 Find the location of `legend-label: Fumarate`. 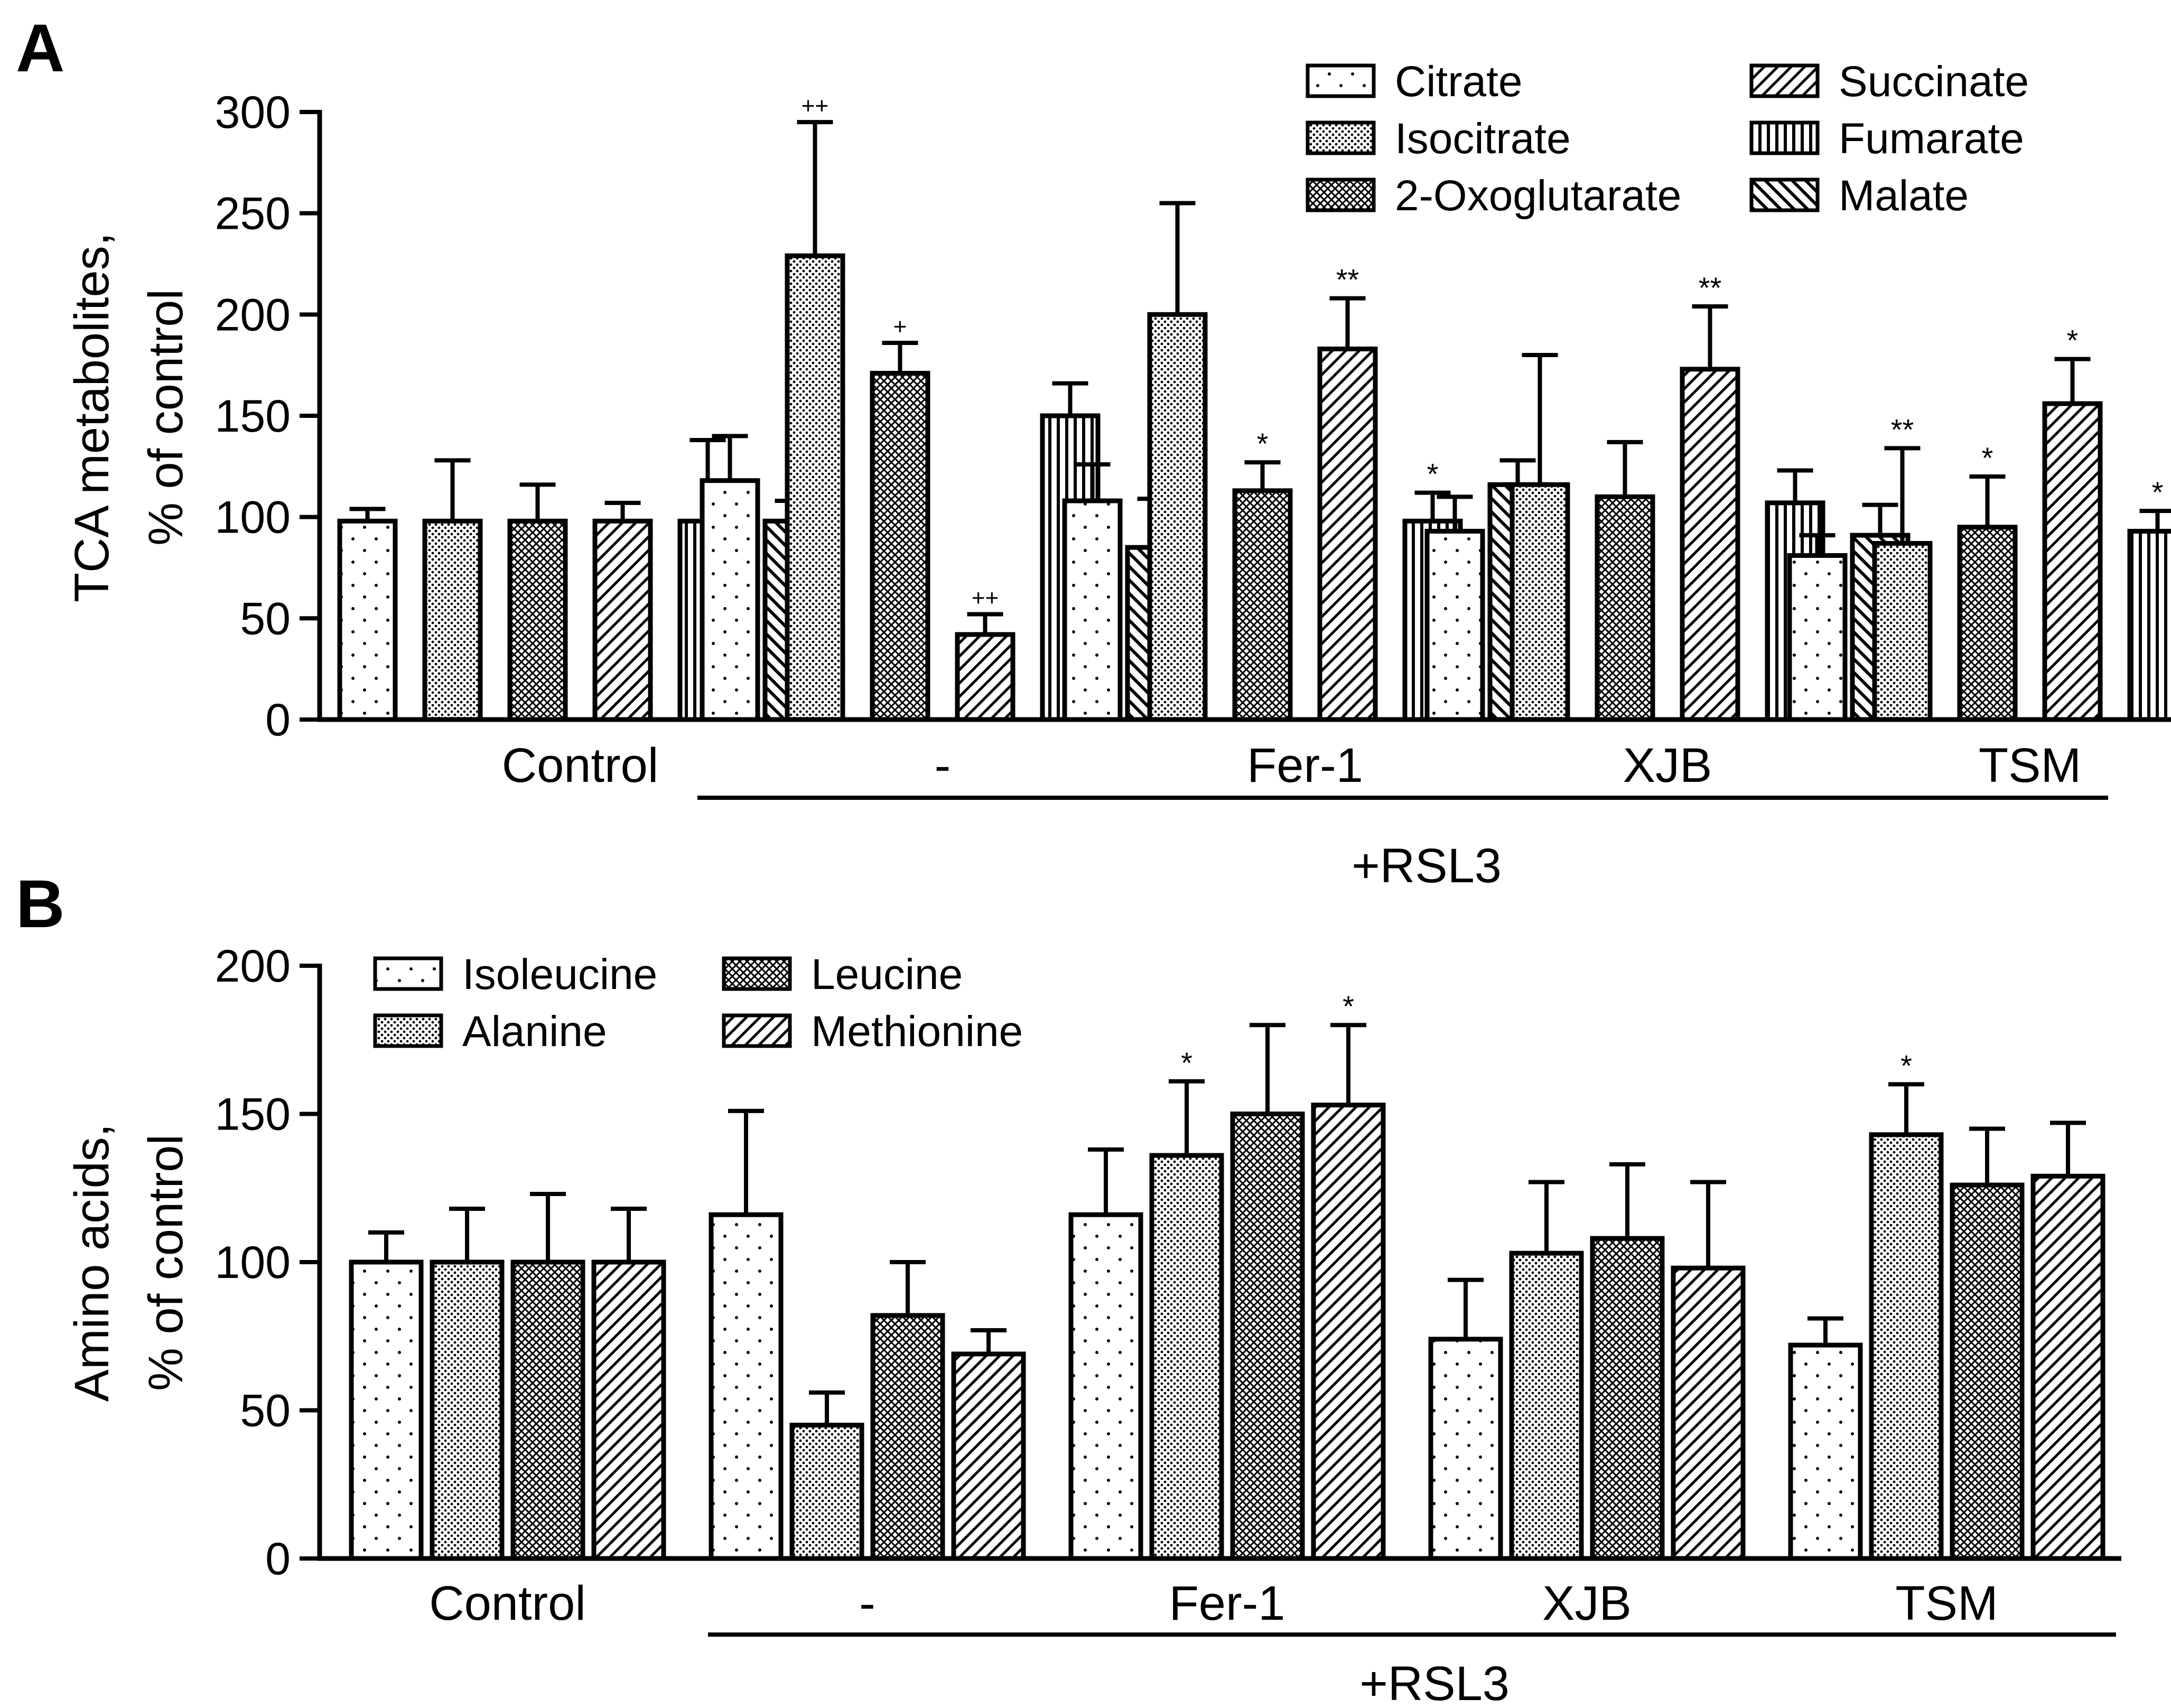

legend-label: Fumarate is located at coordinates (1932, 139).